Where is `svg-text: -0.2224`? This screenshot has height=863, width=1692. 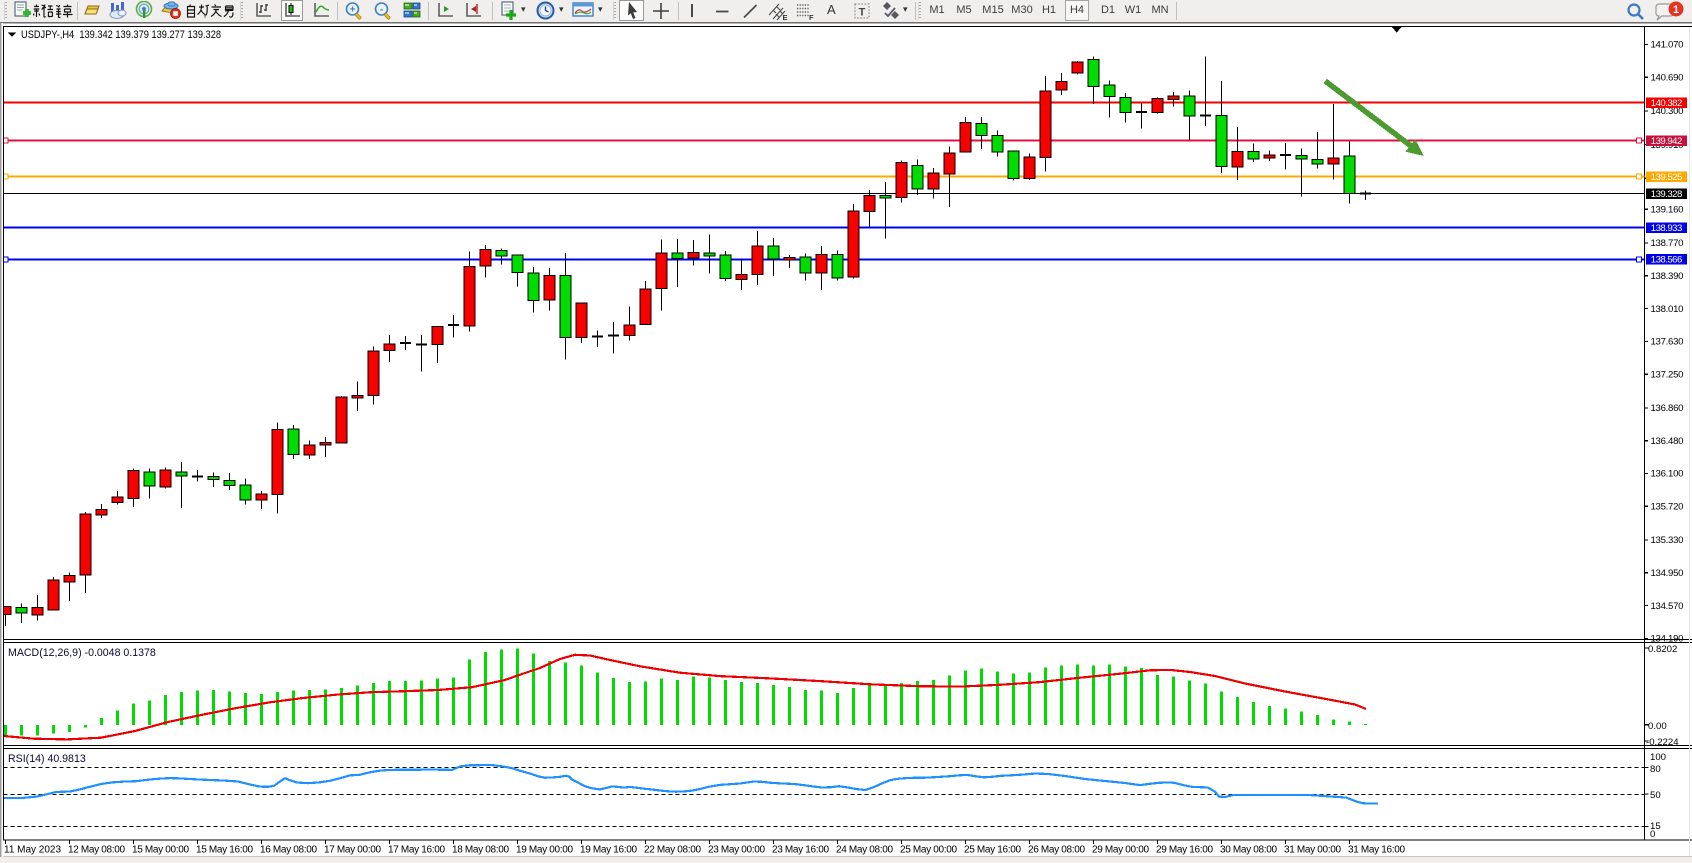 svg-text: -0.2224 is located at coordinates (1662, 742).